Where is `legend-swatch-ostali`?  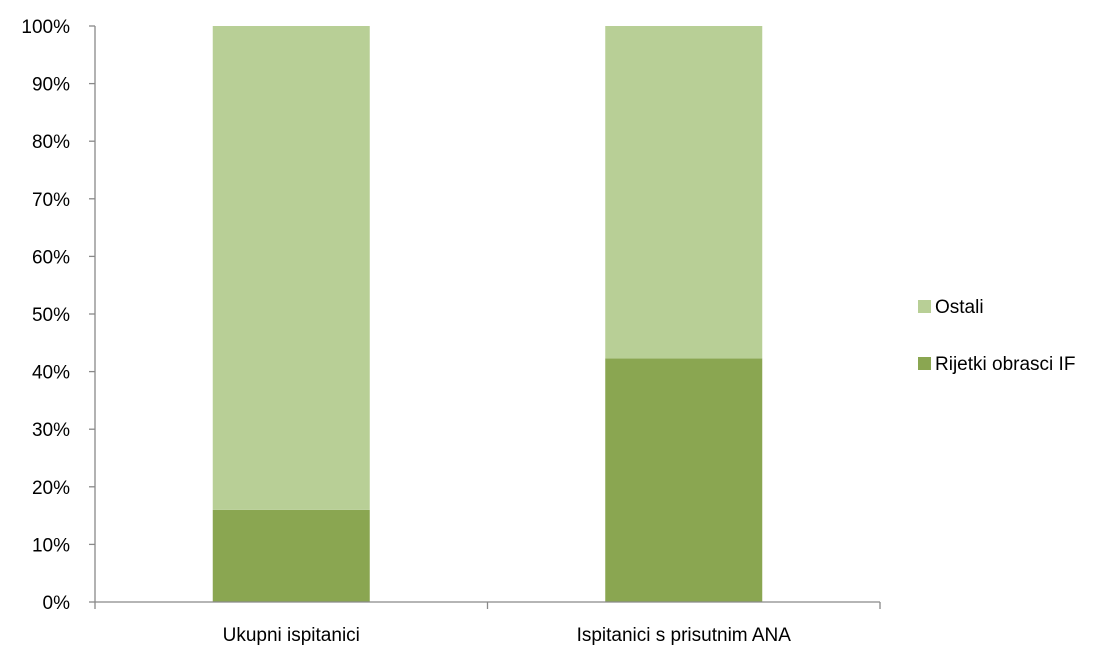 legend-swatch-ostali is located at coordinates (924, 306).